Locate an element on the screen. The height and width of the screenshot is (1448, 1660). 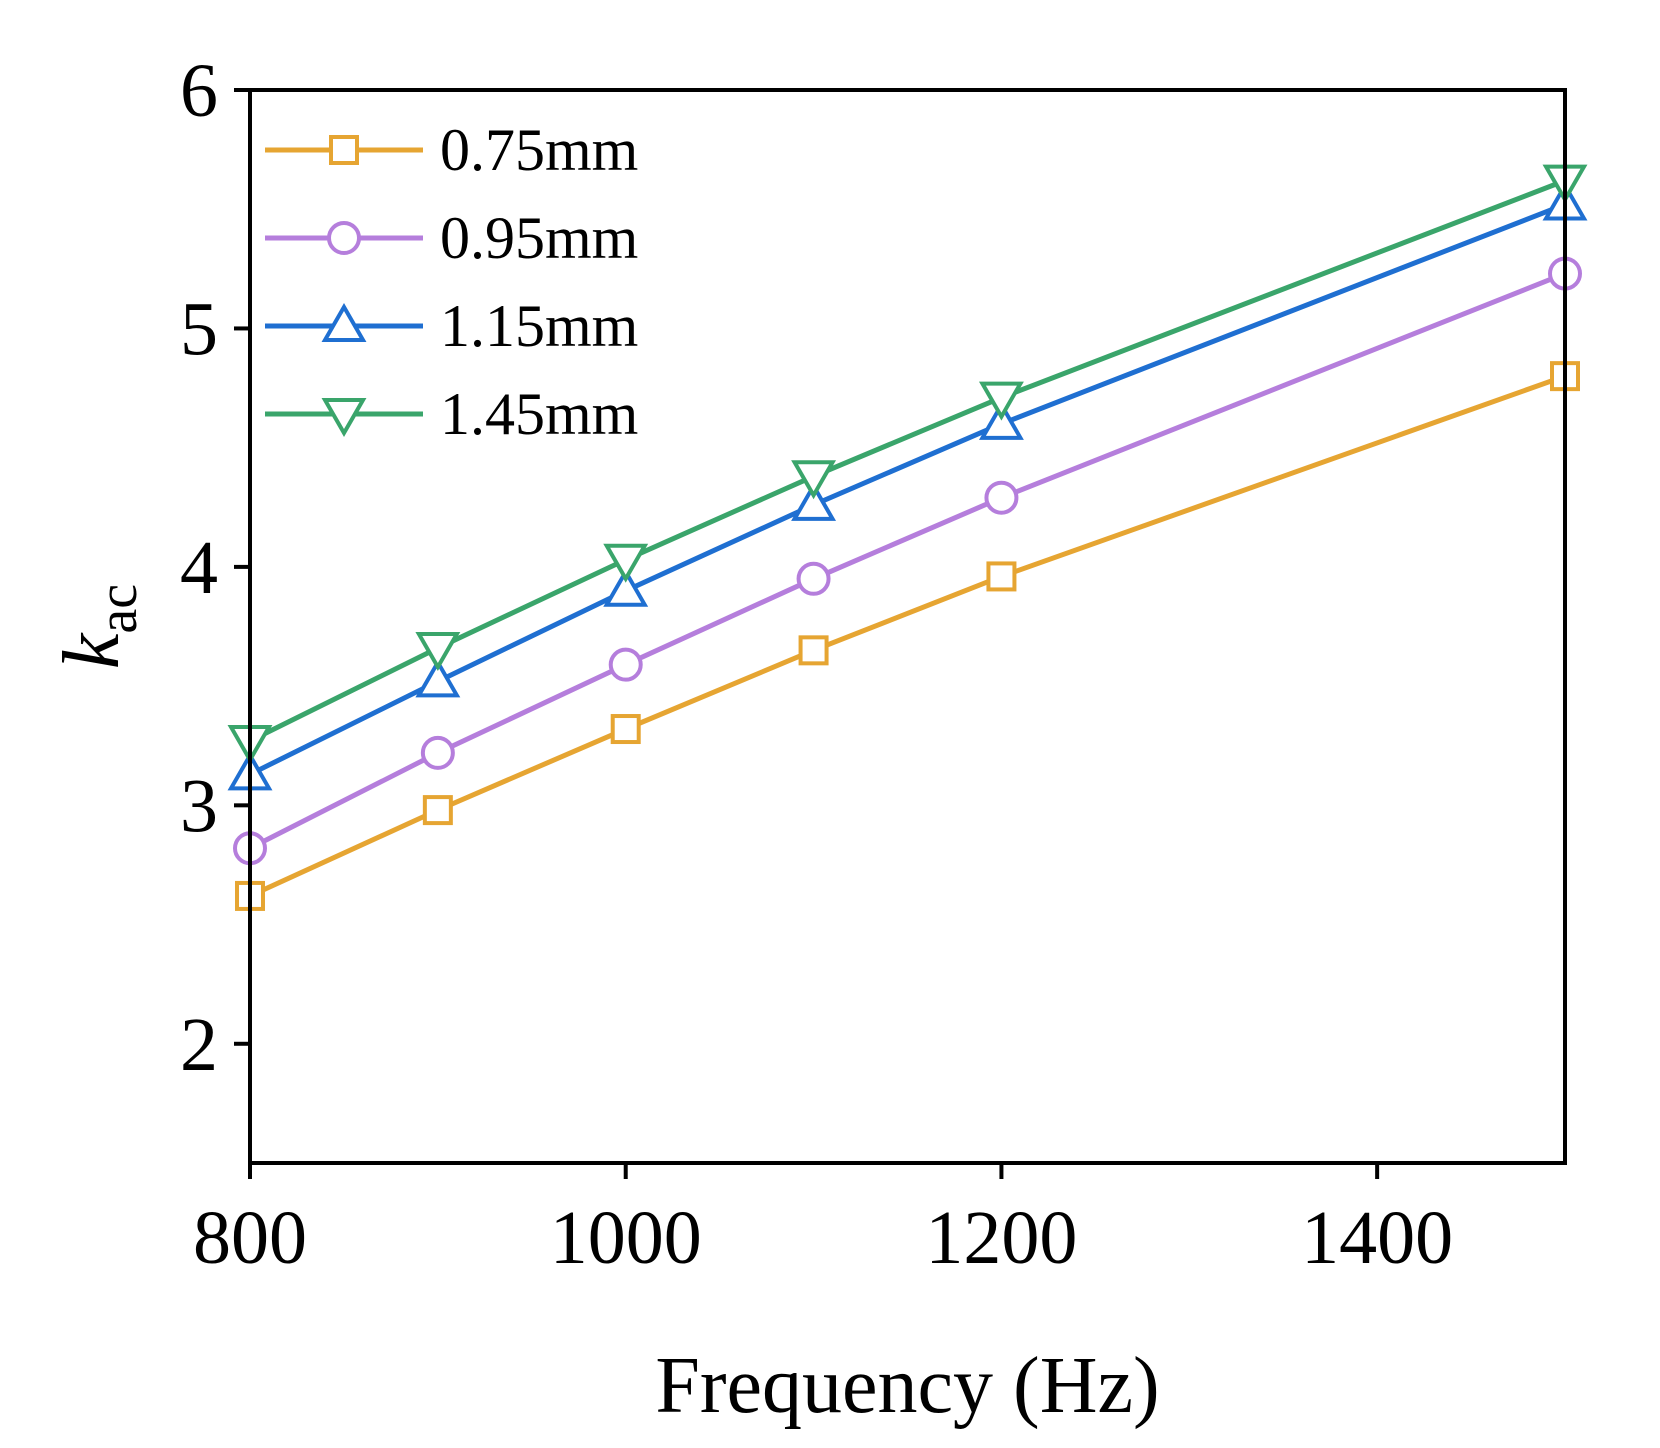
y-tick-label: 6 is located at coordinates (199, 91).